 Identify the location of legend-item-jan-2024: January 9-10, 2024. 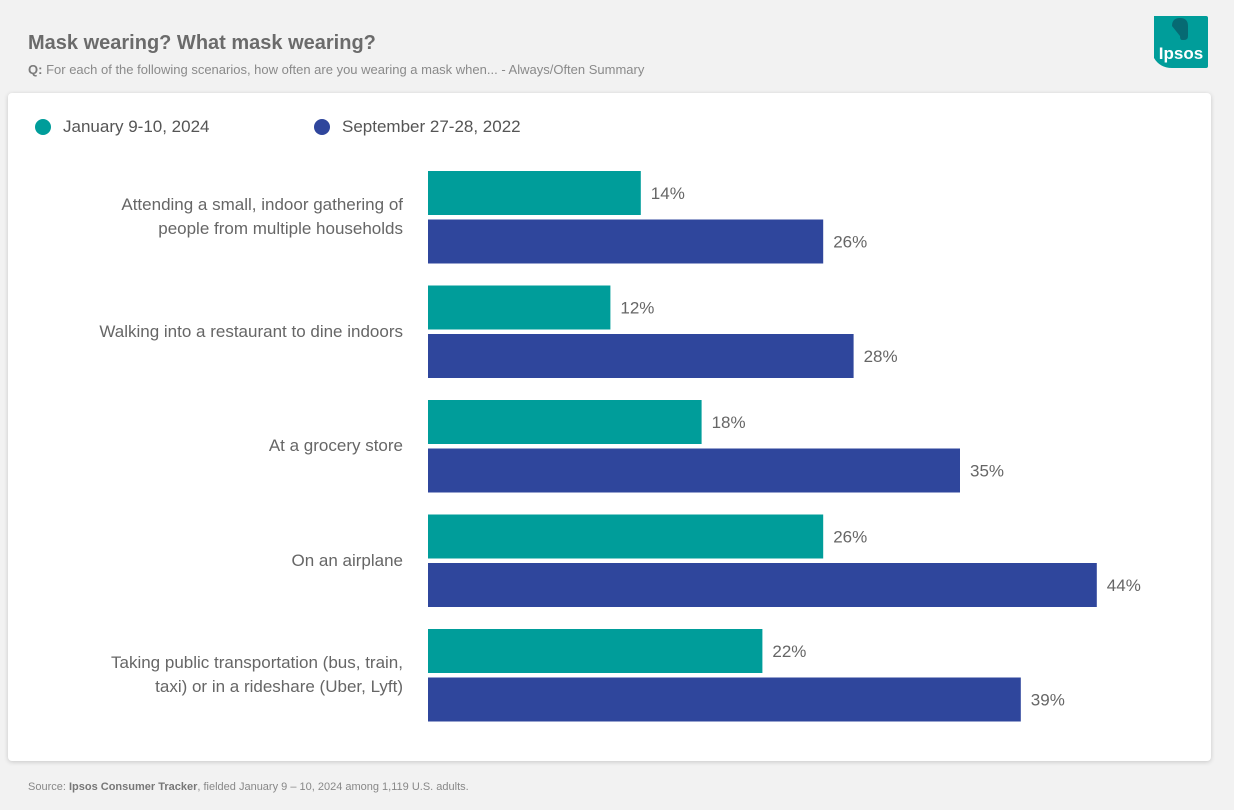
(122, 127).